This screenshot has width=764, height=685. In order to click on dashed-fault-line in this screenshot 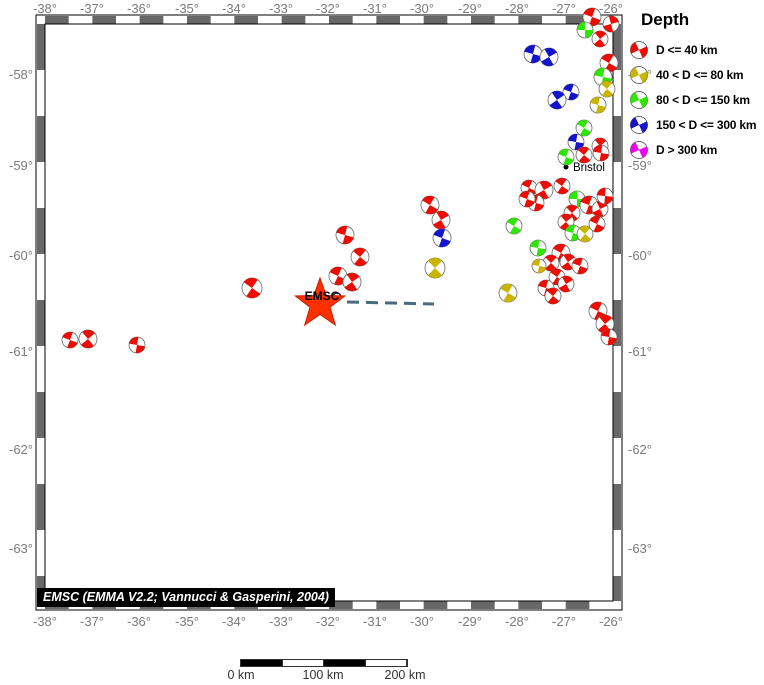, I will do `click(390, 303)`.